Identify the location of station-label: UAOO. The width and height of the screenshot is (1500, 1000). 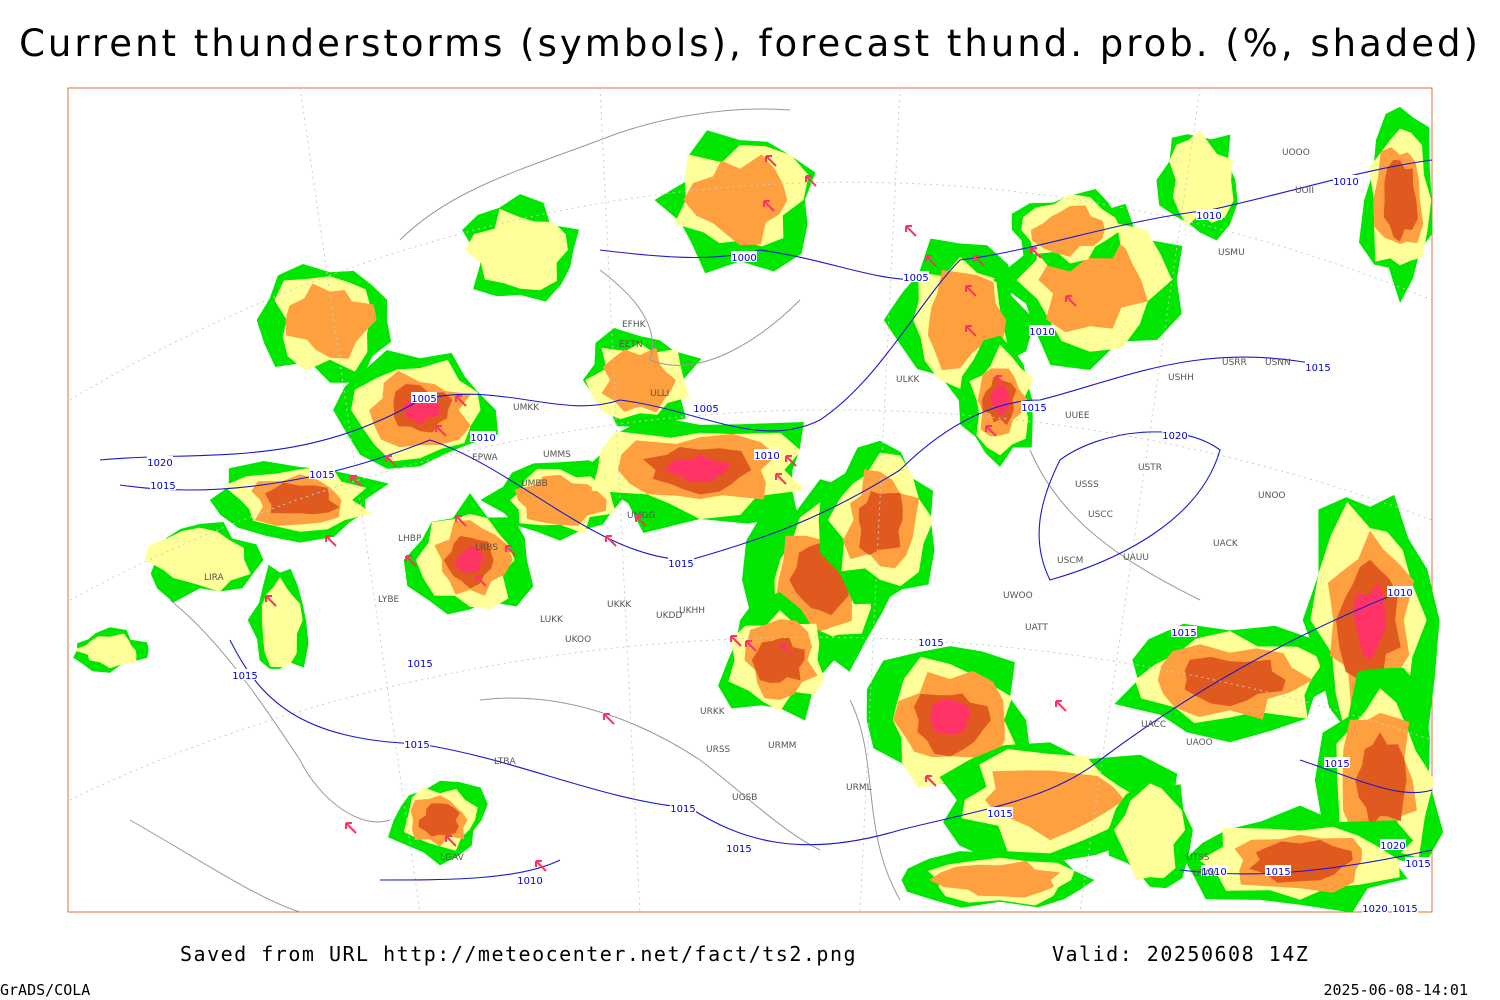
(1199, 743).